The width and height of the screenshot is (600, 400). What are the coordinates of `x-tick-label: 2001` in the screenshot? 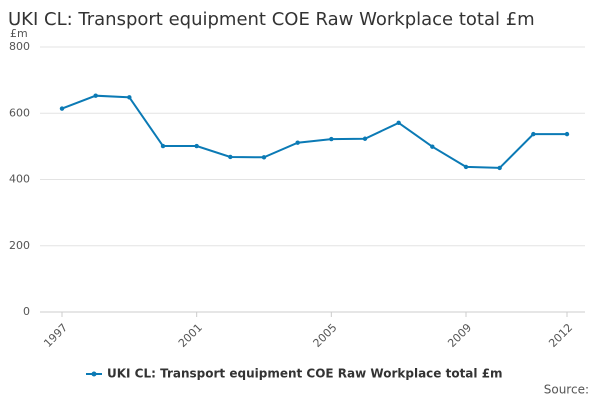 It's located at (190, 335).